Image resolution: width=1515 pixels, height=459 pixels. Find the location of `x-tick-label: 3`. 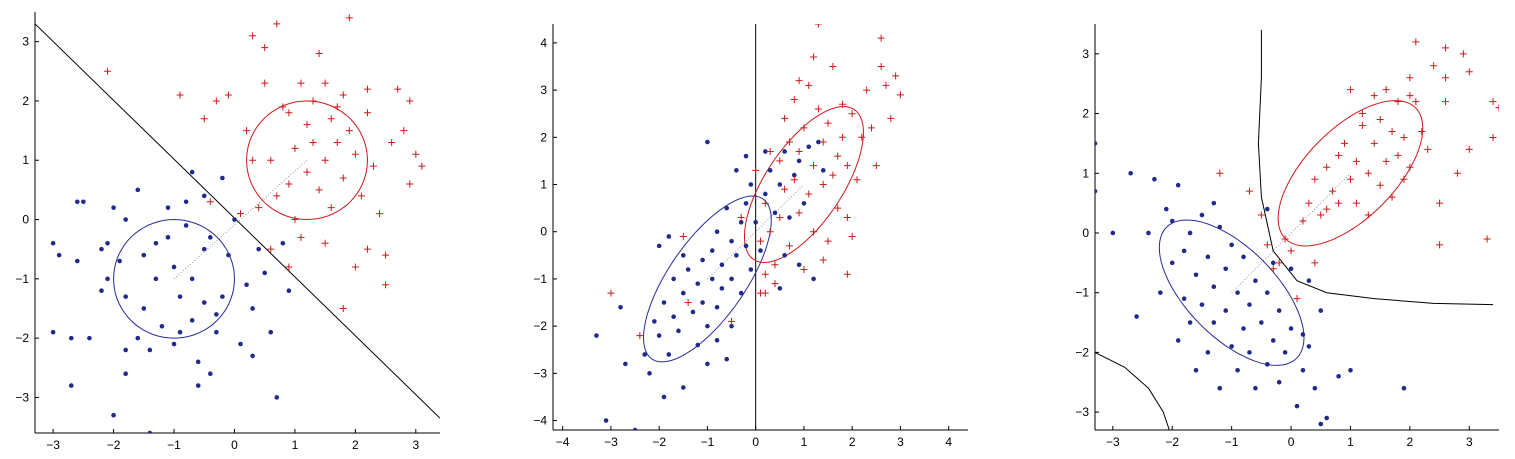

x-tick-label: 3 is located at coordinates (900, 442).